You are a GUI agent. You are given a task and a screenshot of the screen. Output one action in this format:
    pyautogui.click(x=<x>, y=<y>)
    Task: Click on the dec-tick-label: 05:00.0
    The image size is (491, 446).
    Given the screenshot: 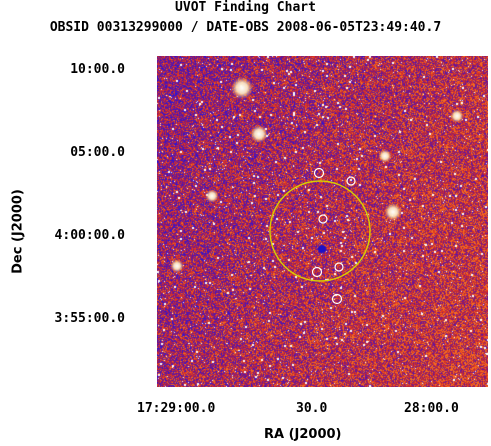 What is the action you would take?
    pyautogui.click(x=97, y=152)
    